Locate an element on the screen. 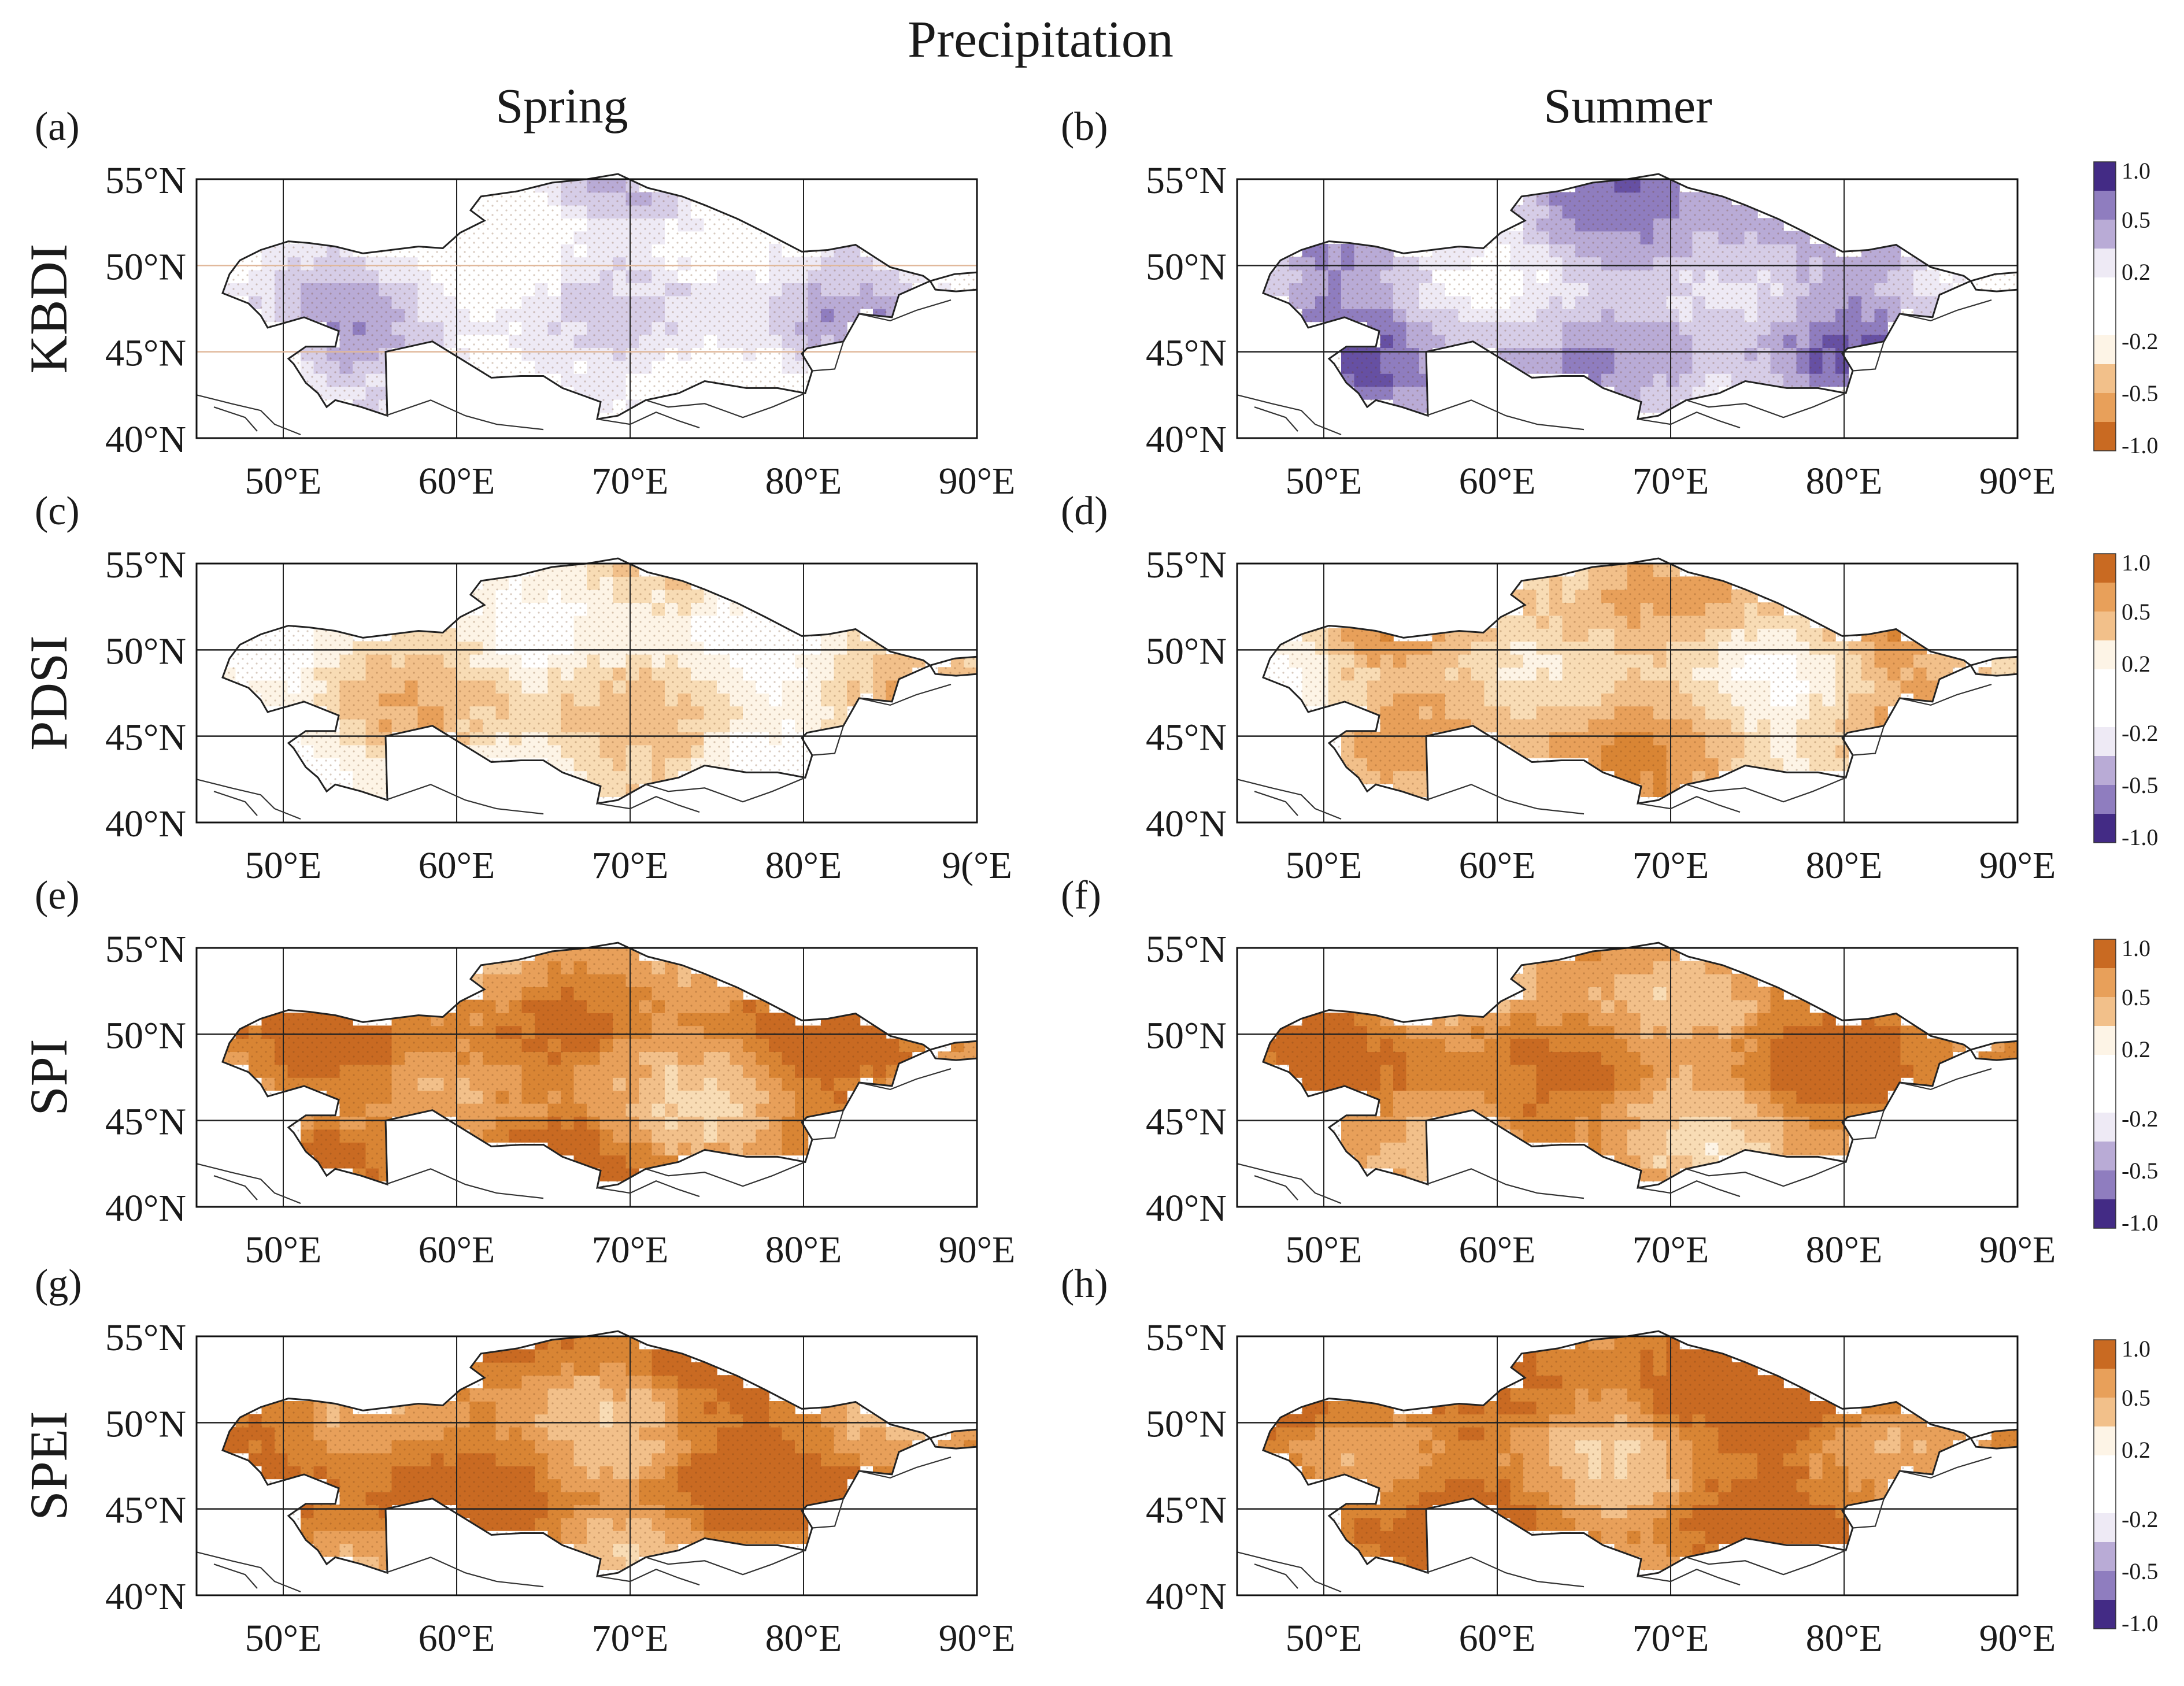 This screenshot has height=1686, width=2184. row-title-spei: SPEI is located at coordinates (48, 1465).